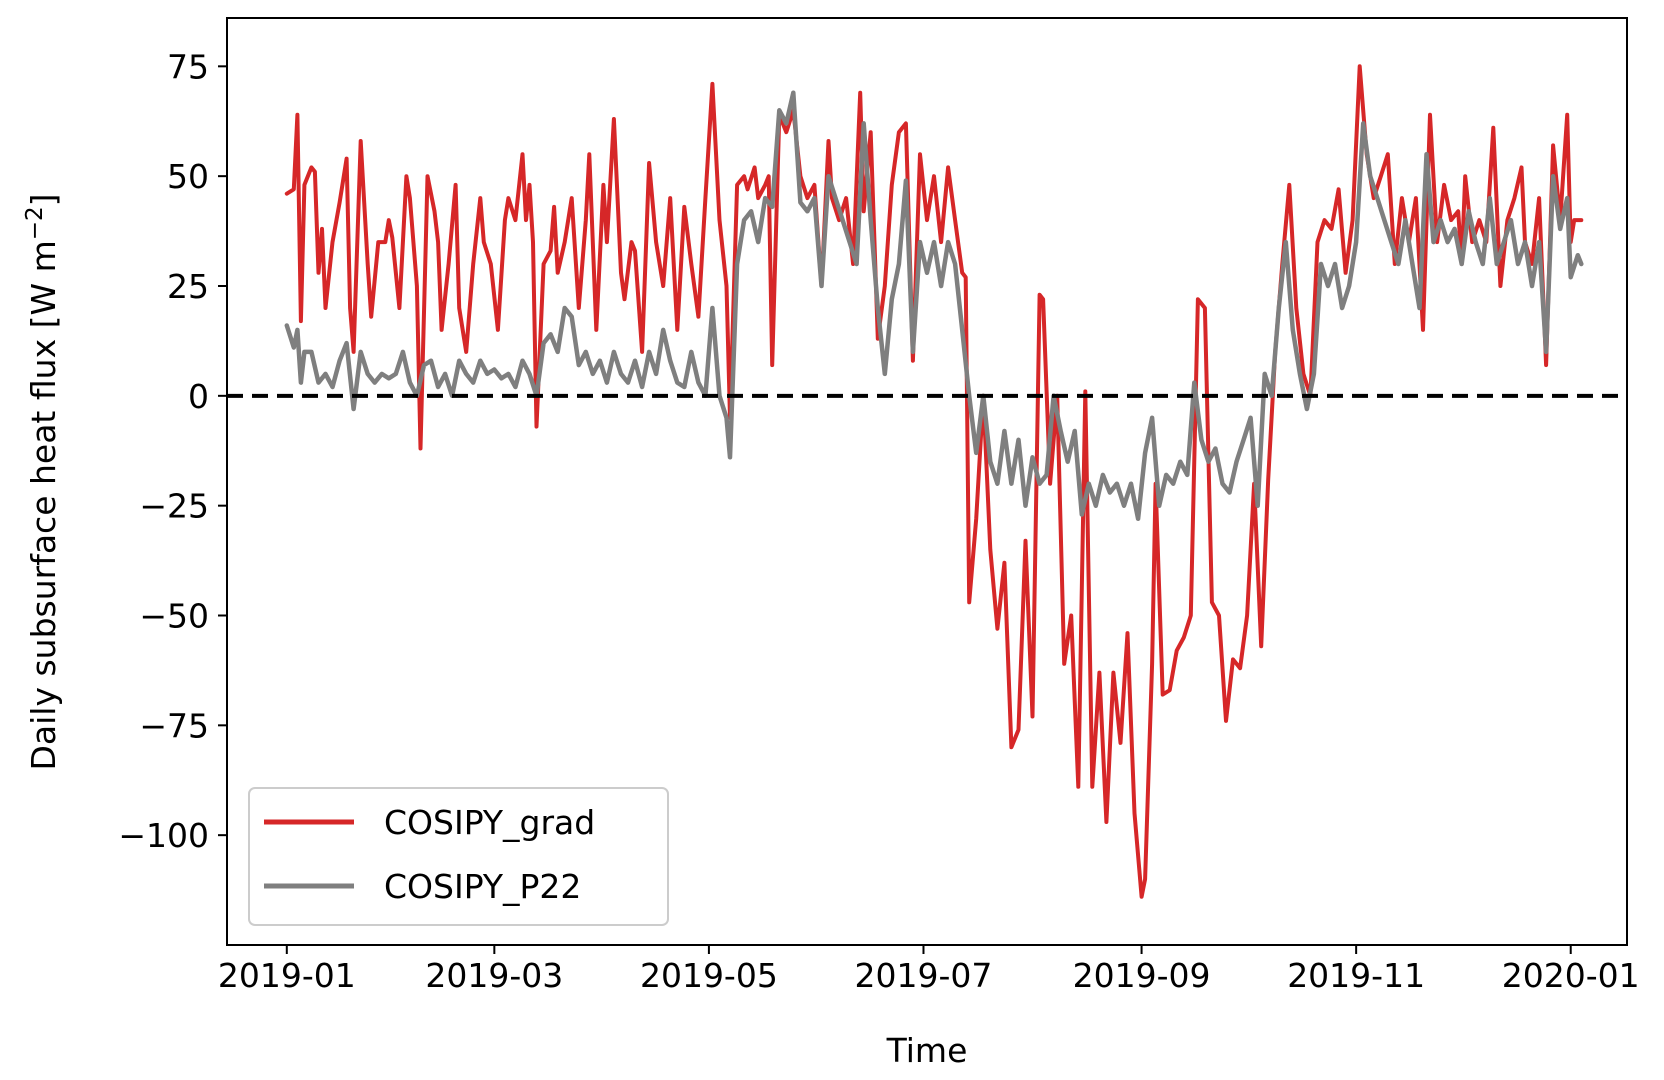  I want to click on y-tick-label: −100, so click(163, 835).